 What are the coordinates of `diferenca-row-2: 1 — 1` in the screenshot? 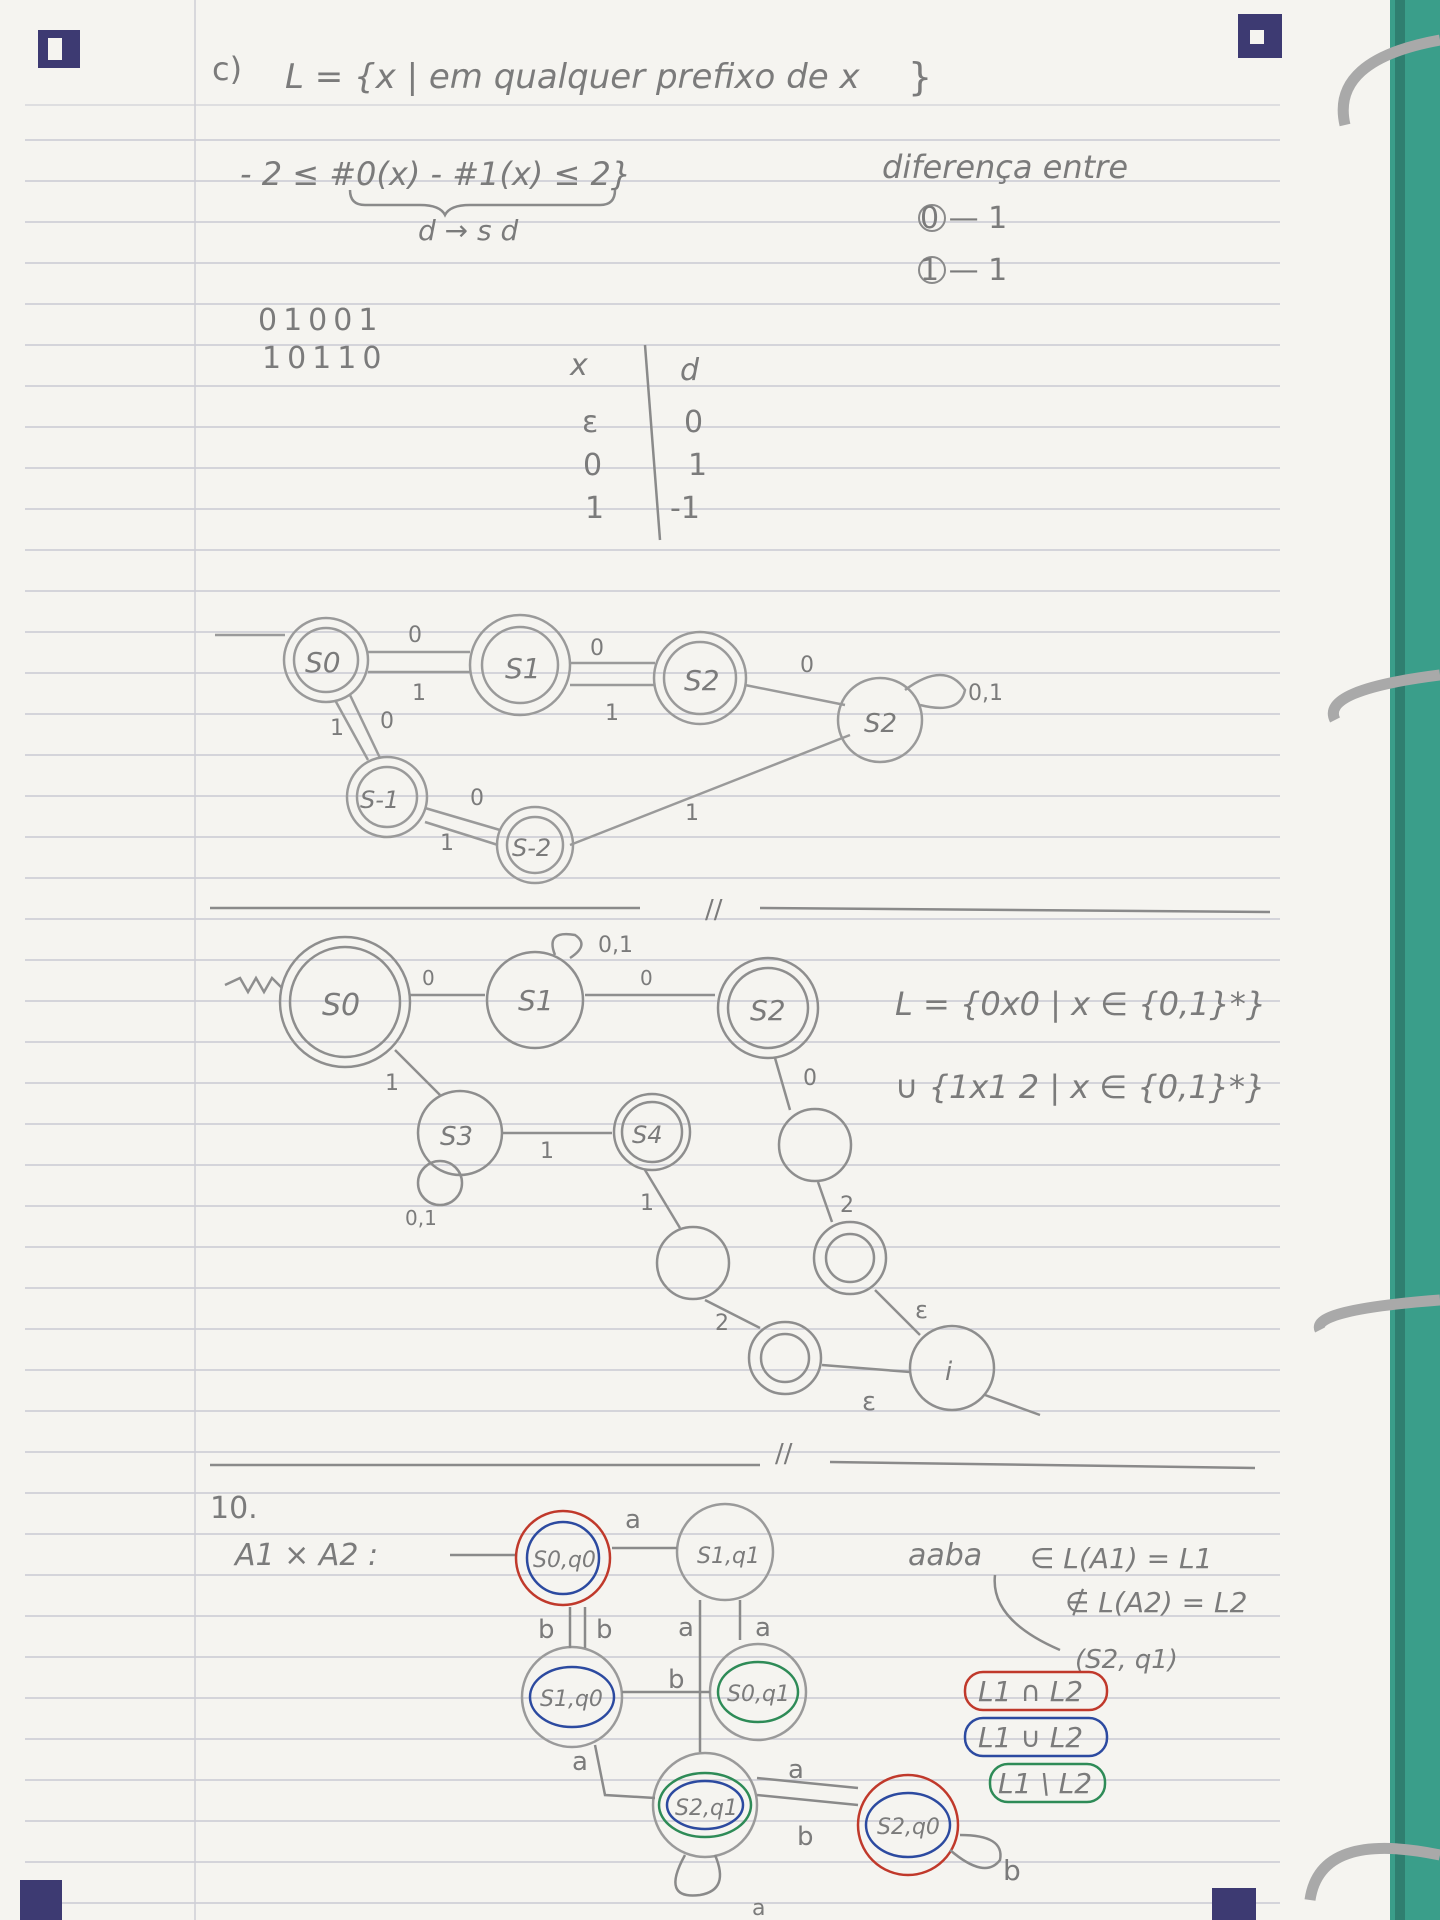 It's located at (963, 270).